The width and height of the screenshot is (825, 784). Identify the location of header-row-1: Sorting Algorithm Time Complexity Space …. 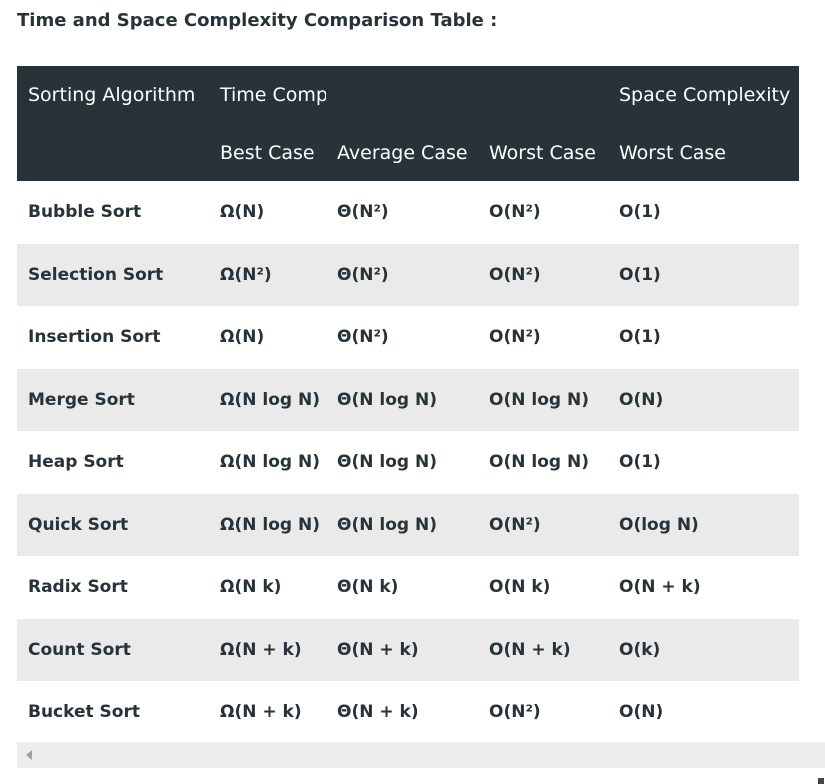
(408, 95).